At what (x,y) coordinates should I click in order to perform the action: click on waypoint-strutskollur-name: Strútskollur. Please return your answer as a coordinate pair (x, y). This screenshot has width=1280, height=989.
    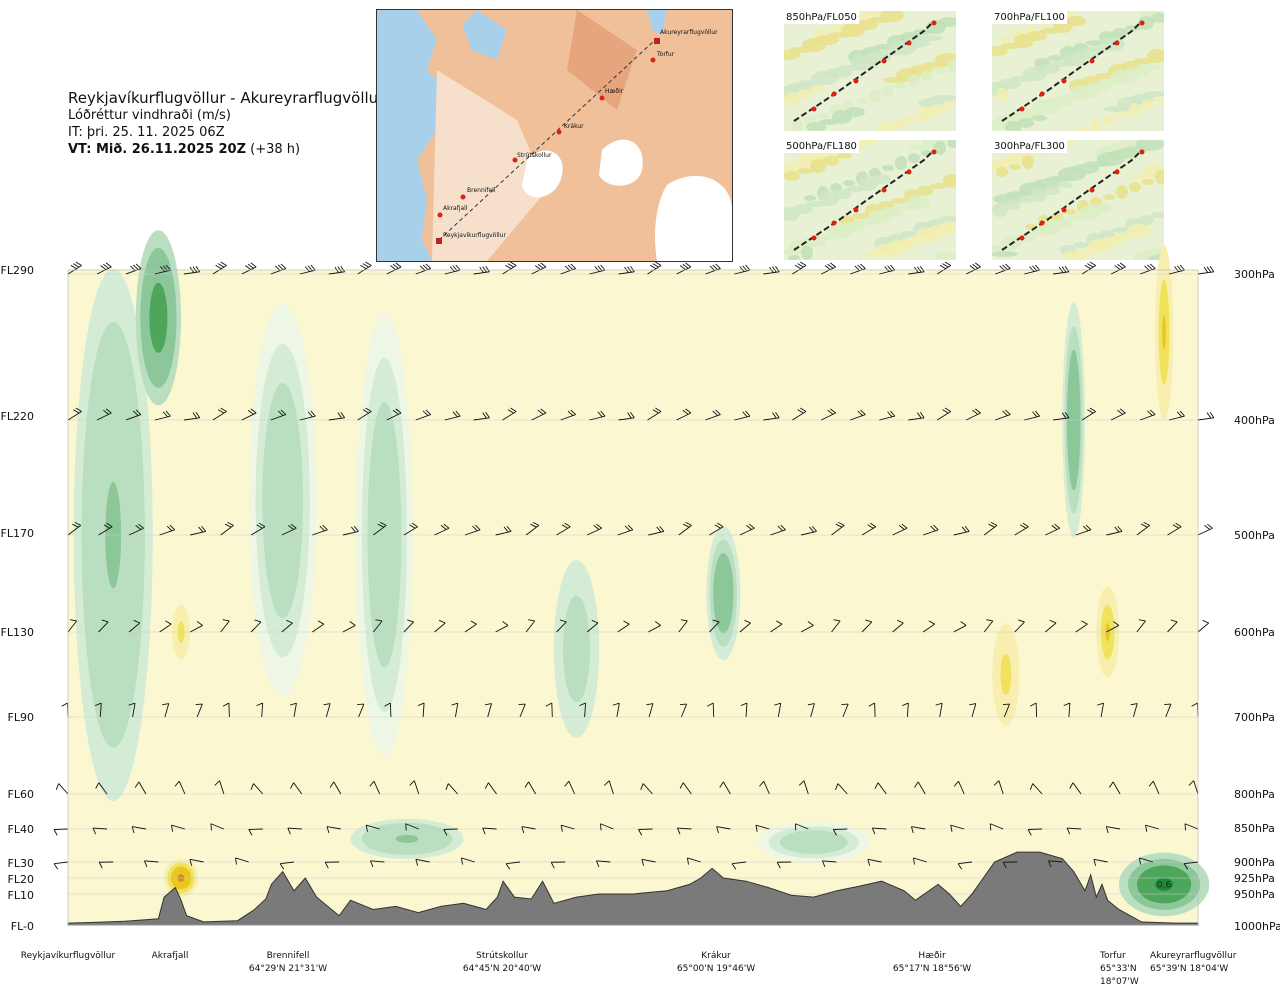
    Looking at the image, I should click on (502, 956).